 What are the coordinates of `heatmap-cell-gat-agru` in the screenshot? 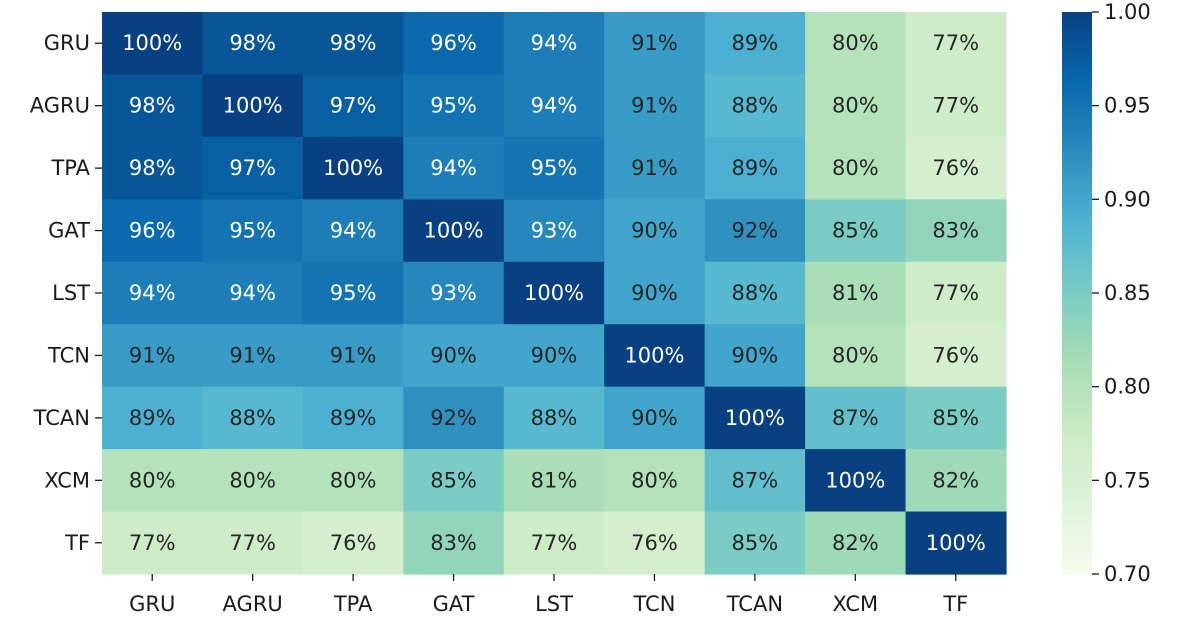 It's located at (253, 231).